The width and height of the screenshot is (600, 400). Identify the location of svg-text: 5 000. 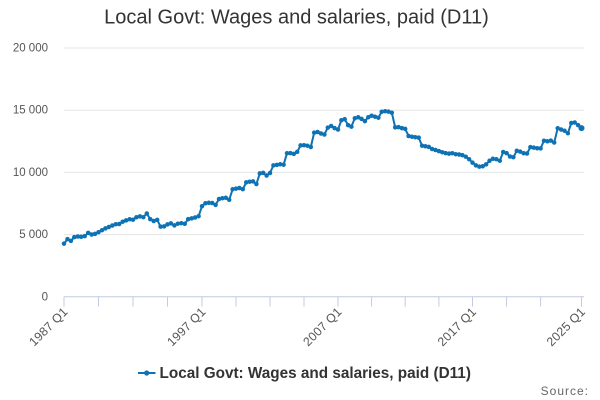
(33, 235).